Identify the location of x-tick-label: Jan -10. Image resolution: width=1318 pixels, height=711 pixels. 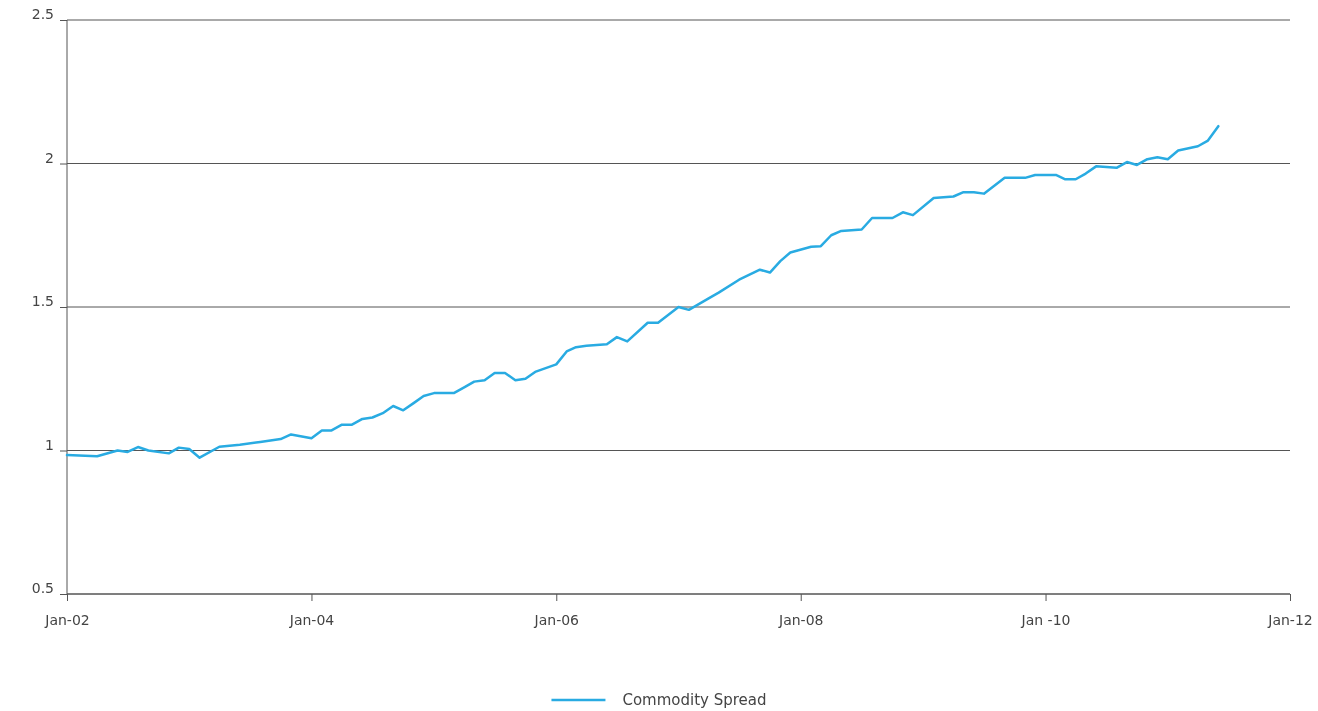
(1045, 619).